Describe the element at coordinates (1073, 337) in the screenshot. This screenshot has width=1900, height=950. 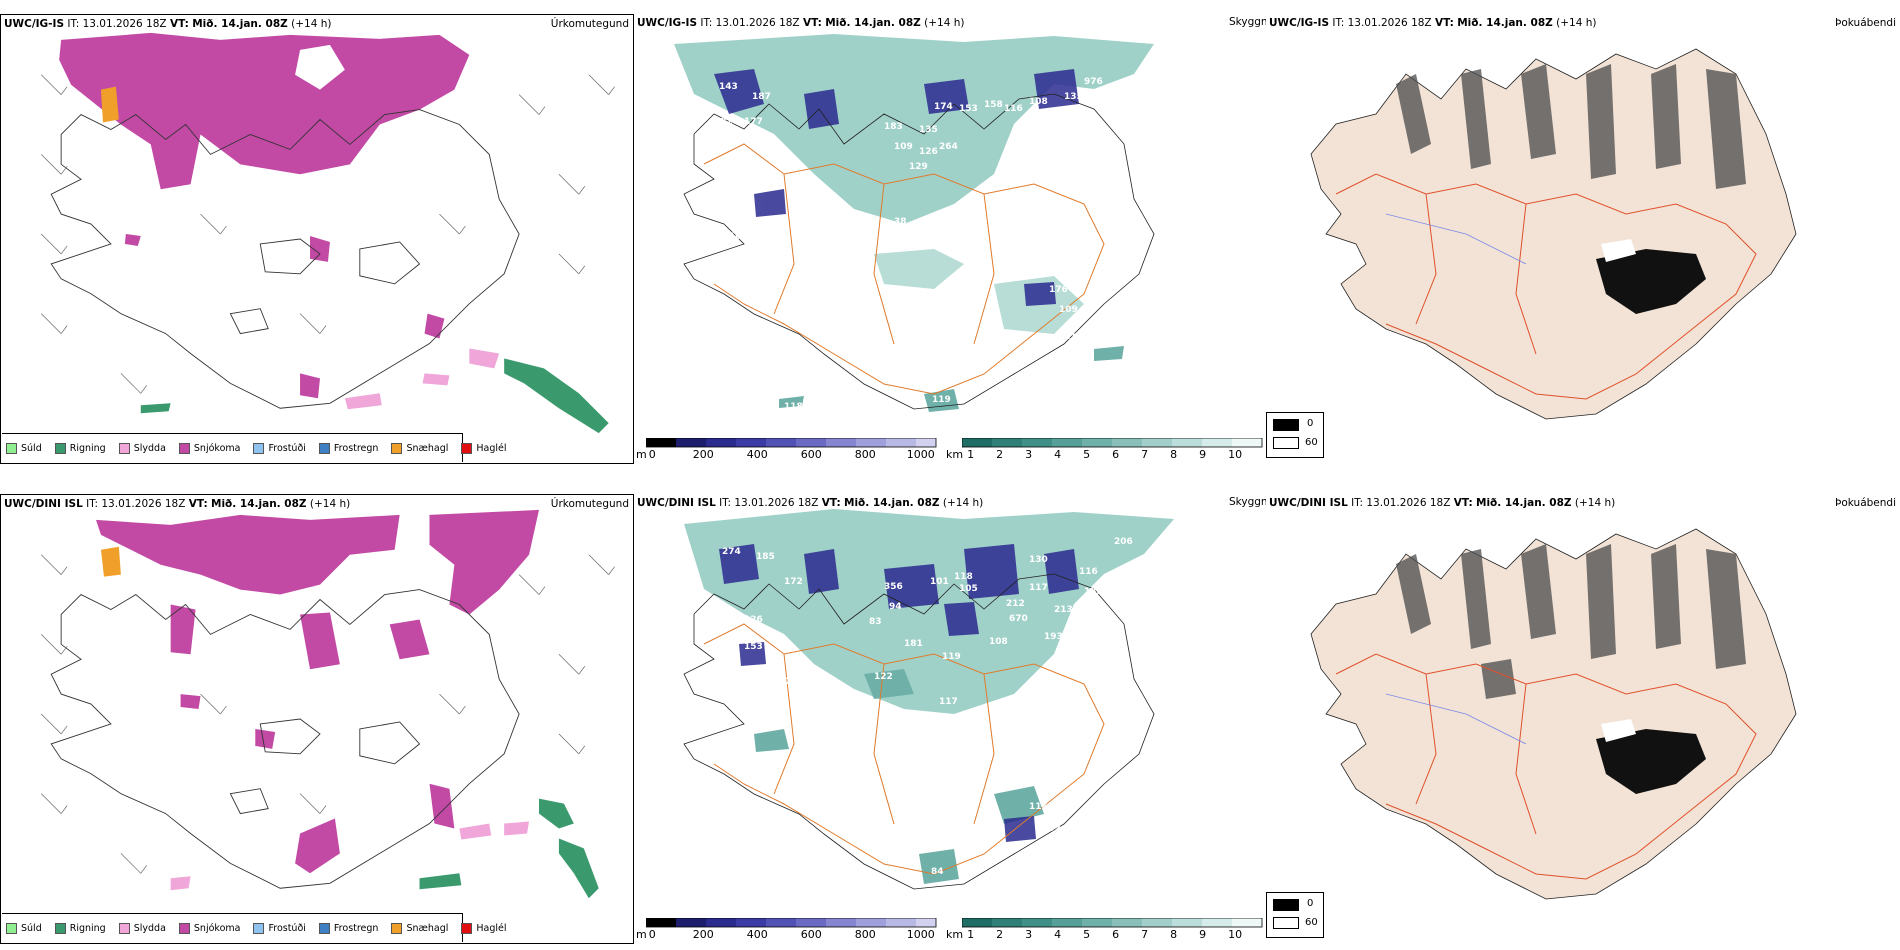
I see `cb-label: 115` at that location.